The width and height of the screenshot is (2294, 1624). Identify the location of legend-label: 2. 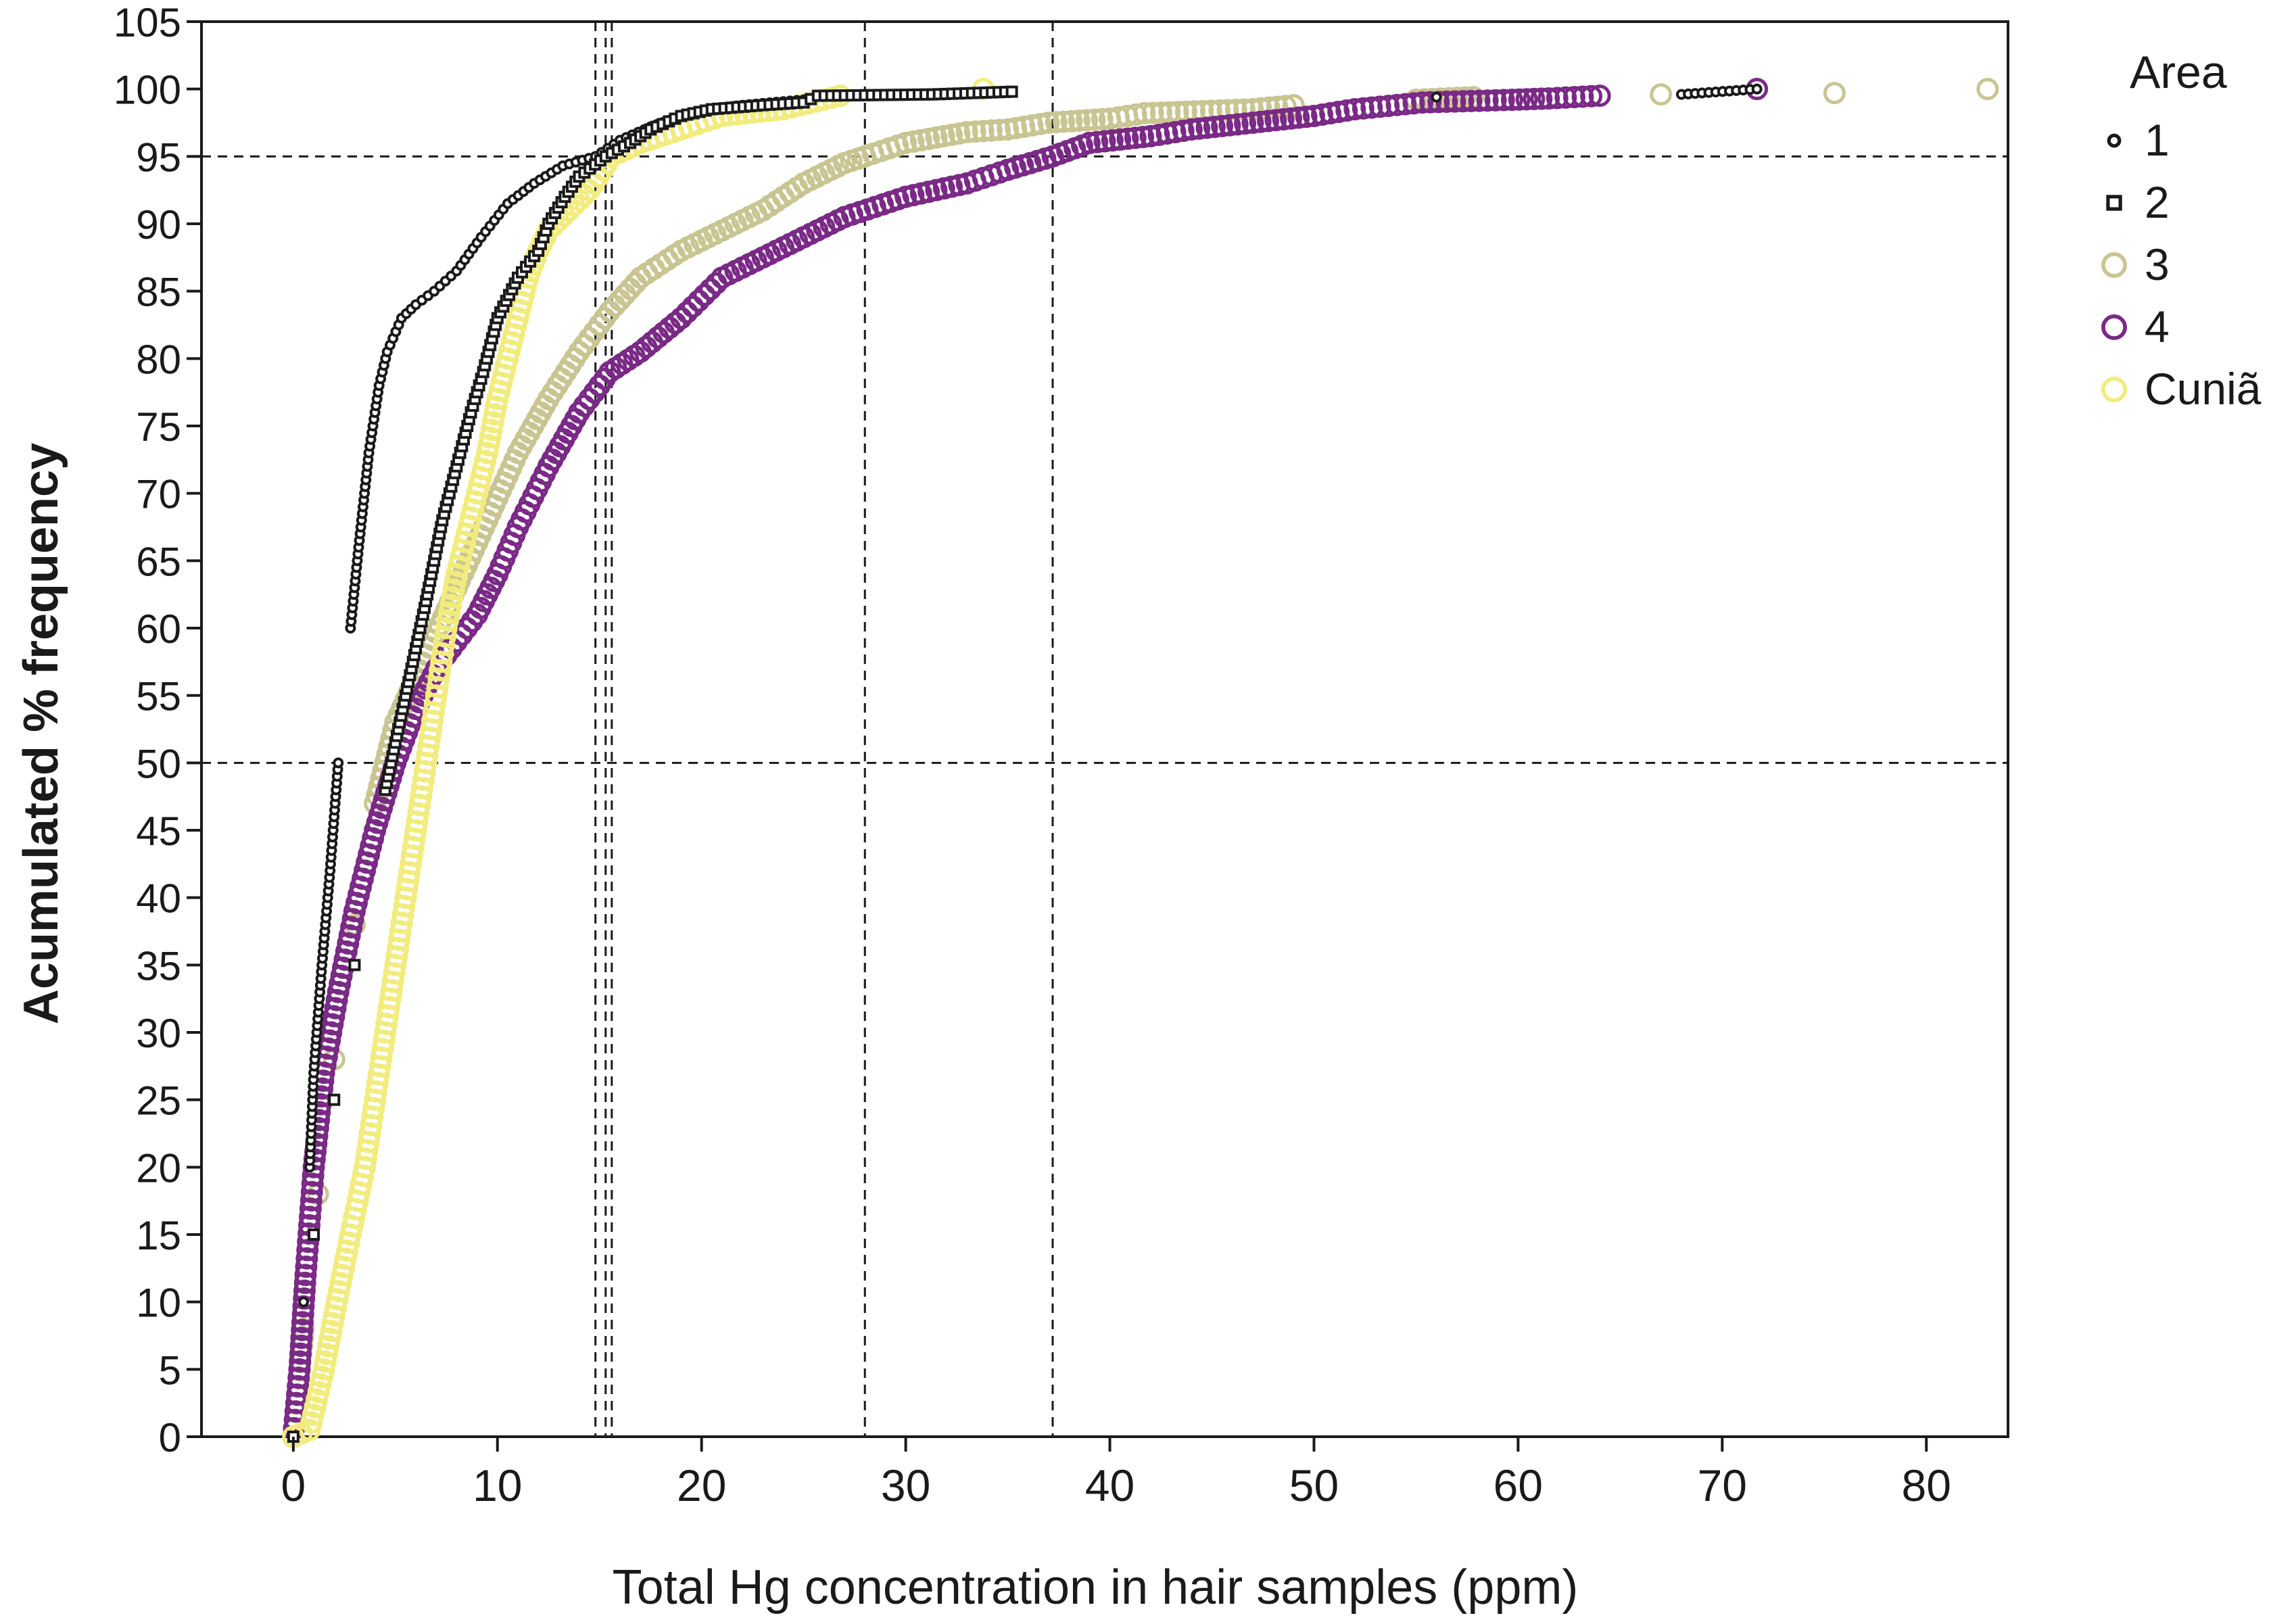
(2157, 202).